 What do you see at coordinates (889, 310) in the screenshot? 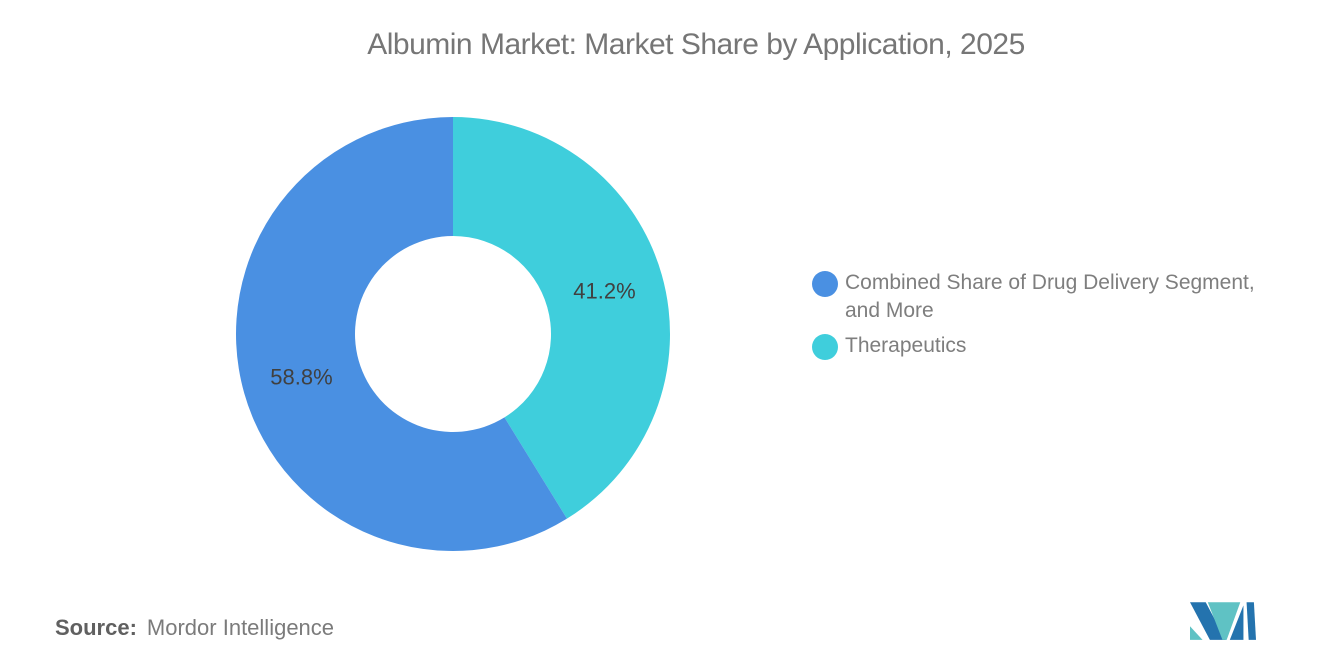
I see `legend-label-line: and More` at bounding box center [889, 310].